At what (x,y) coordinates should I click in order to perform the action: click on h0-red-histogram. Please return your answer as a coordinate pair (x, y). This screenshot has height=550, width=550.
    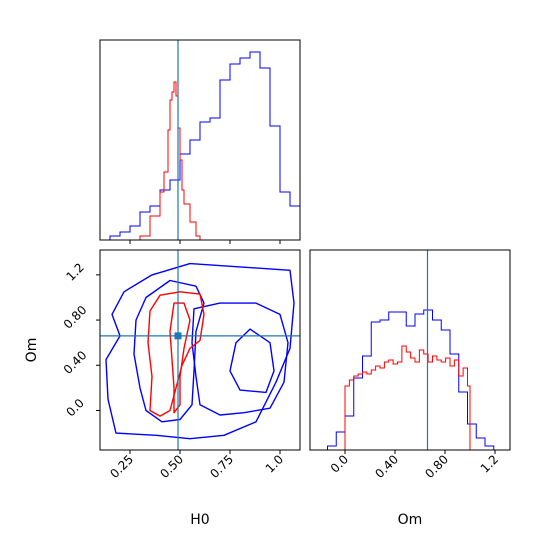
    Looking at the image, I should click on (170, 160).